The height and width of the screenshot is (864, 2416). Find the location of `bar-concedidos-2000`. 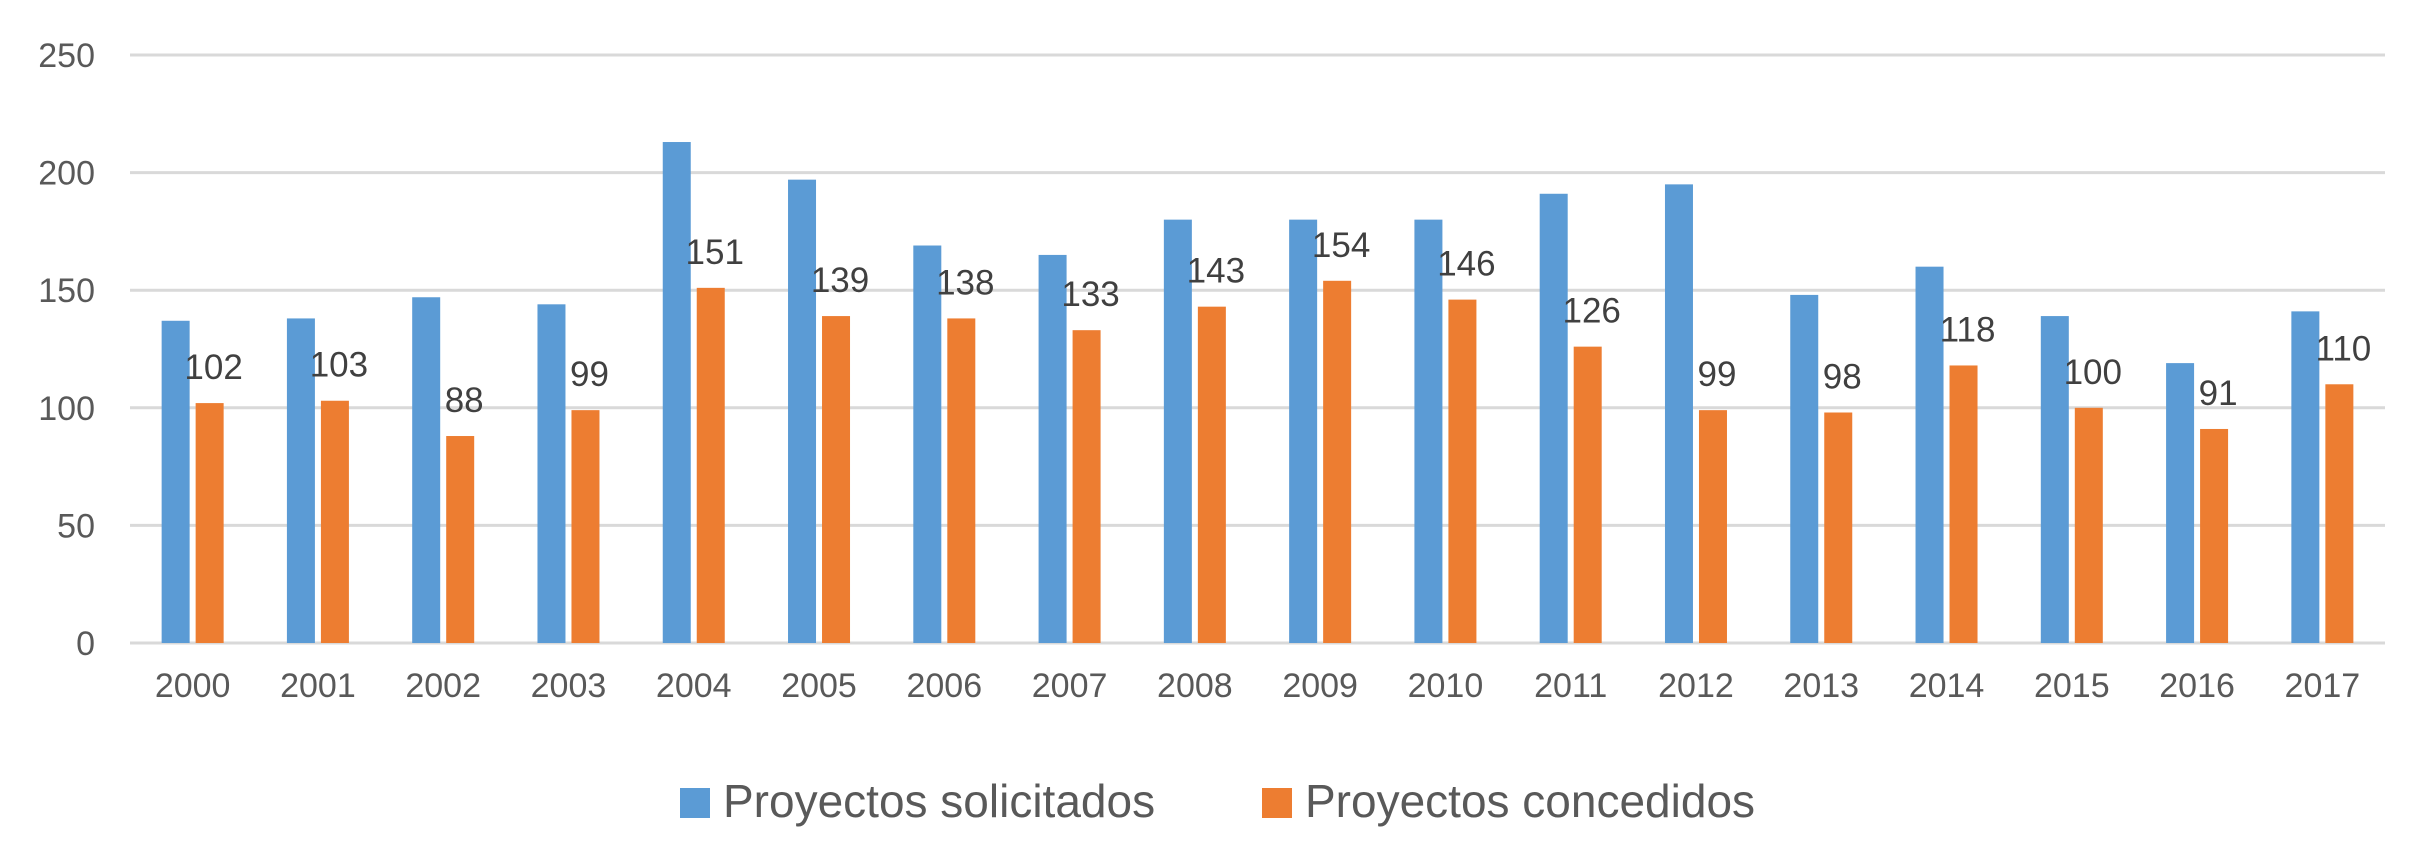

bar-concedidos-2000 is located at coordinates (209, 523).